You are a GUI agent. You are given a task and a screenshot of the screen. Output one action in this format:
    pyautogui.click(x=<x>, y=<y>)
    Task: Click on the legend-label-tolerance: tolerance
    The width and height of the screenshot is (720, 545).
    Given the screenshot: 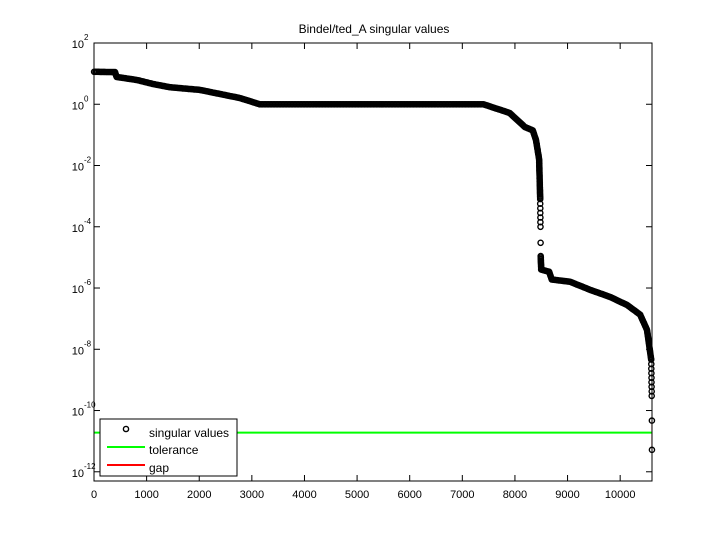 What is the action you would take?
    pyautogui.click(x=174, y=450)
    